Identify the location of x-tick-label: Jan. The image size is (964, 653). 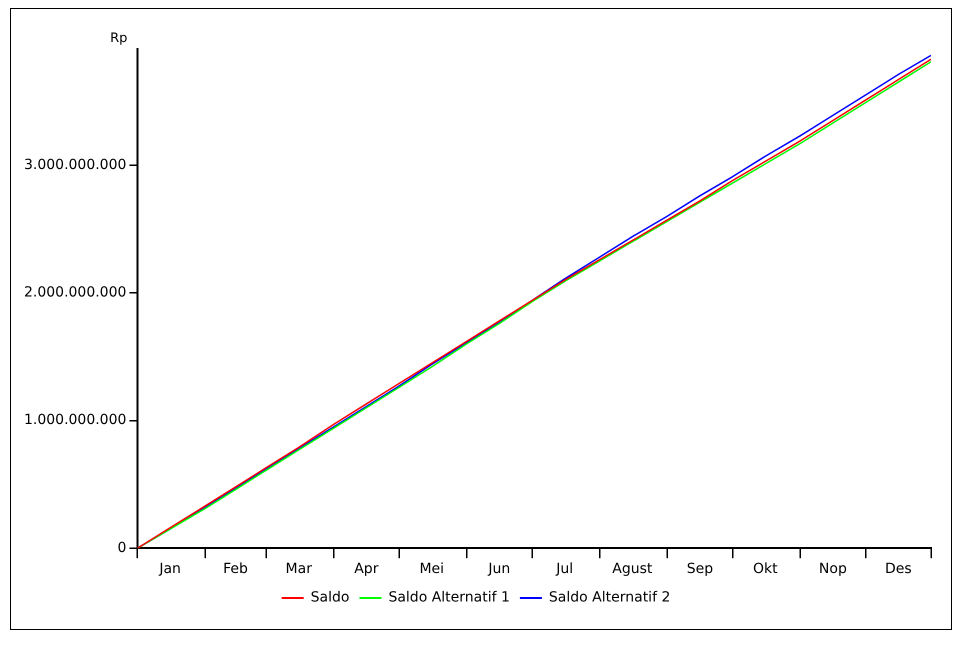
(169, 569).